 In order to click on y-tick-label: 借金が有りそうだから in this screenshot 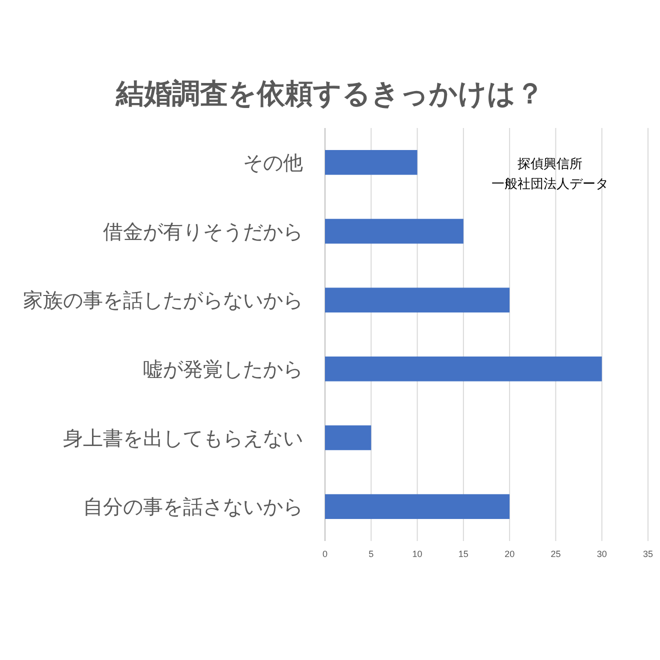, I will do `click(203, 232)`.